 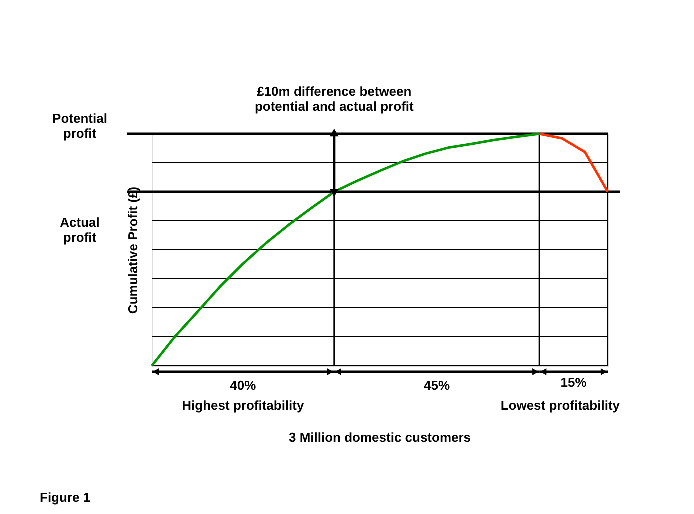 I want to click on text: £10m difference between potential and actual profit, so click(x=334, y=99).